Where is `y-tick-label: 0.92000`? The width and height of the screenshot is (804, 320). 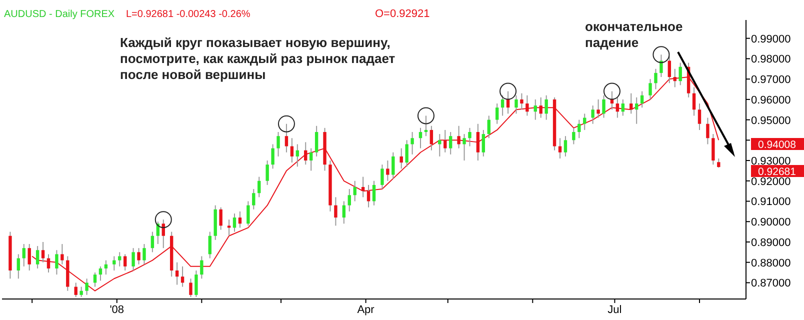
y-tick-label: 0.92000 is located at coordinates (771, 182).